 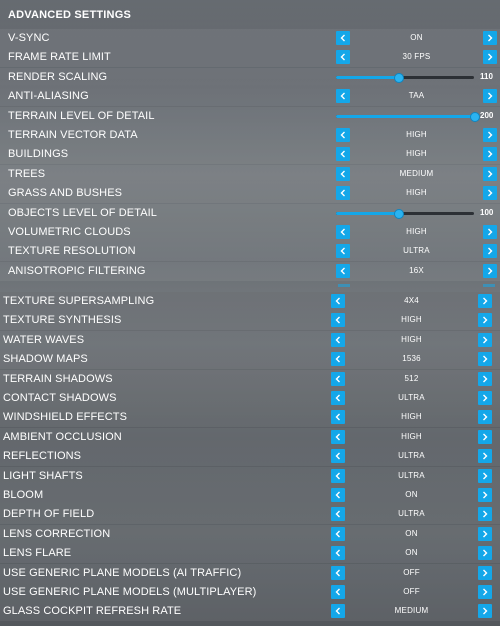 I want to click on setting-label: BUILDINGS, so click(x=38, y=154).